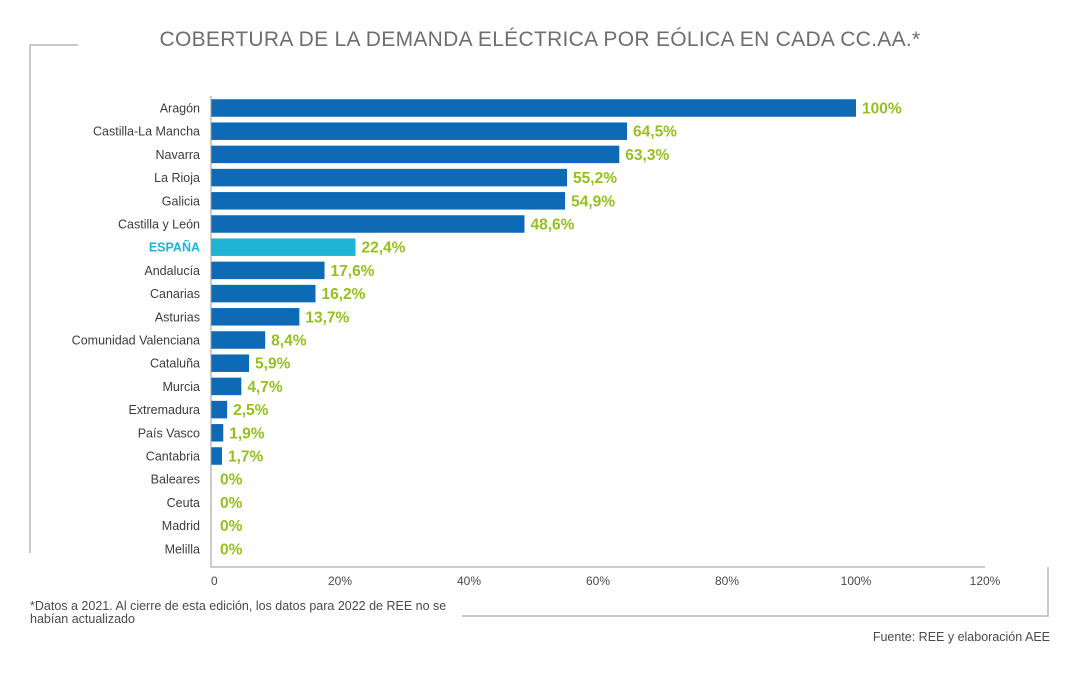  I want to click on category-label: Murcia, so click(181, 387).